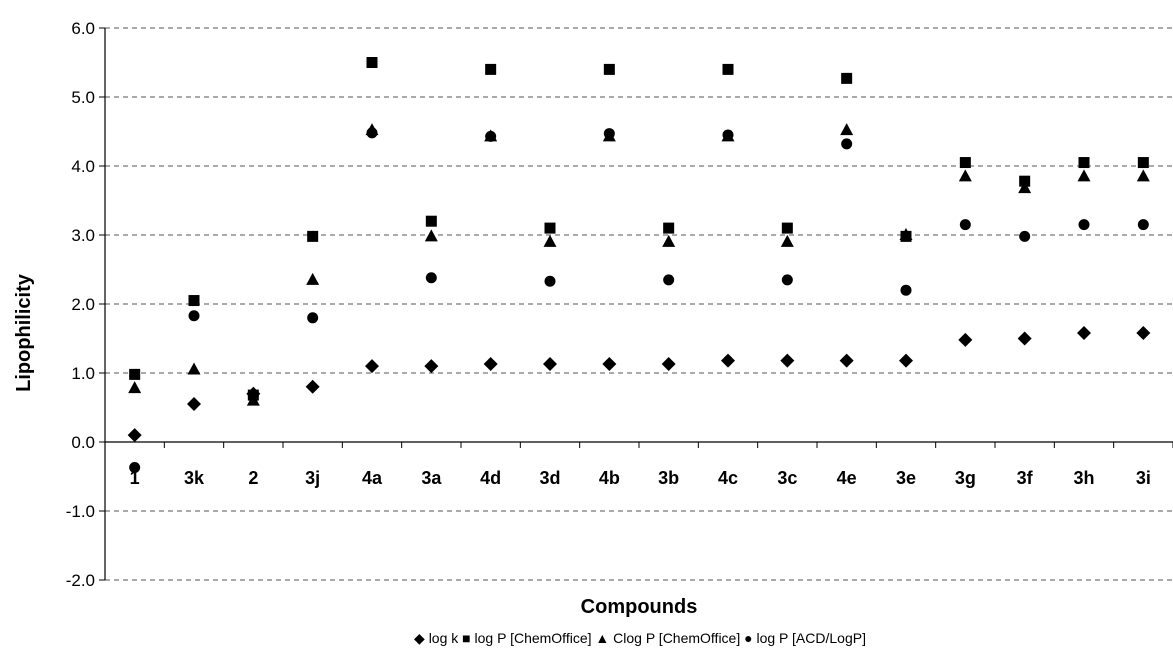 The height and width of the screenshot is (656, 1173). Describe the element at coordinates (906, 478) in the screenshot. I see `x-tick-label: 3e` at that location.